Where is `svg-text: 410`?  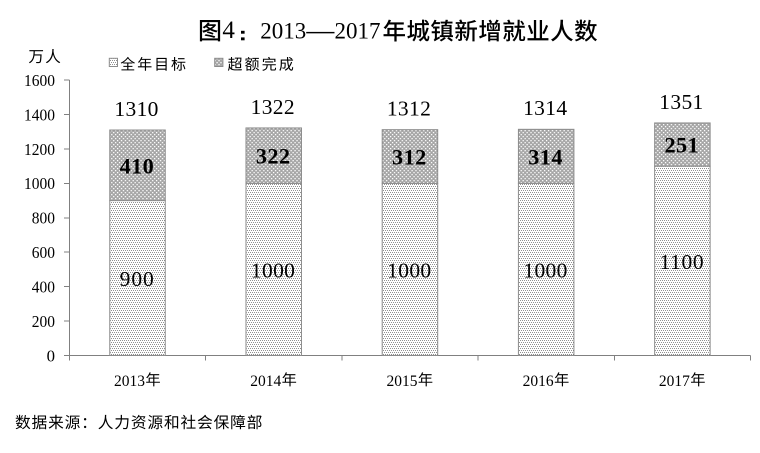 svg-text: 410 is located at coordinates (137, 165).